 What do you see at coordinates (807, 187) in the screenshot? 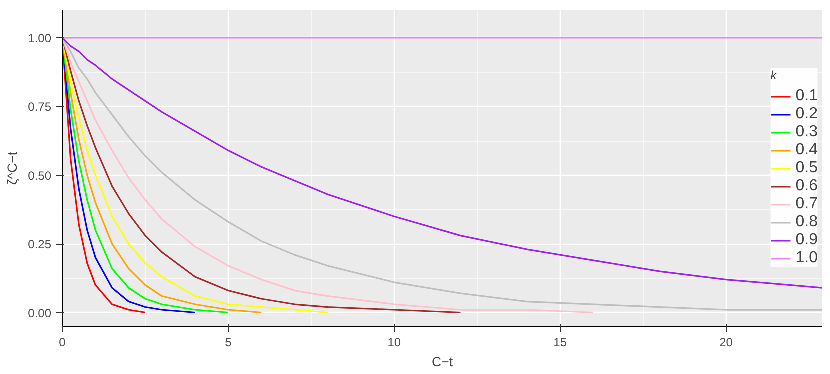
I see `legend-label: 0.6` at bounding box center [807, 187].